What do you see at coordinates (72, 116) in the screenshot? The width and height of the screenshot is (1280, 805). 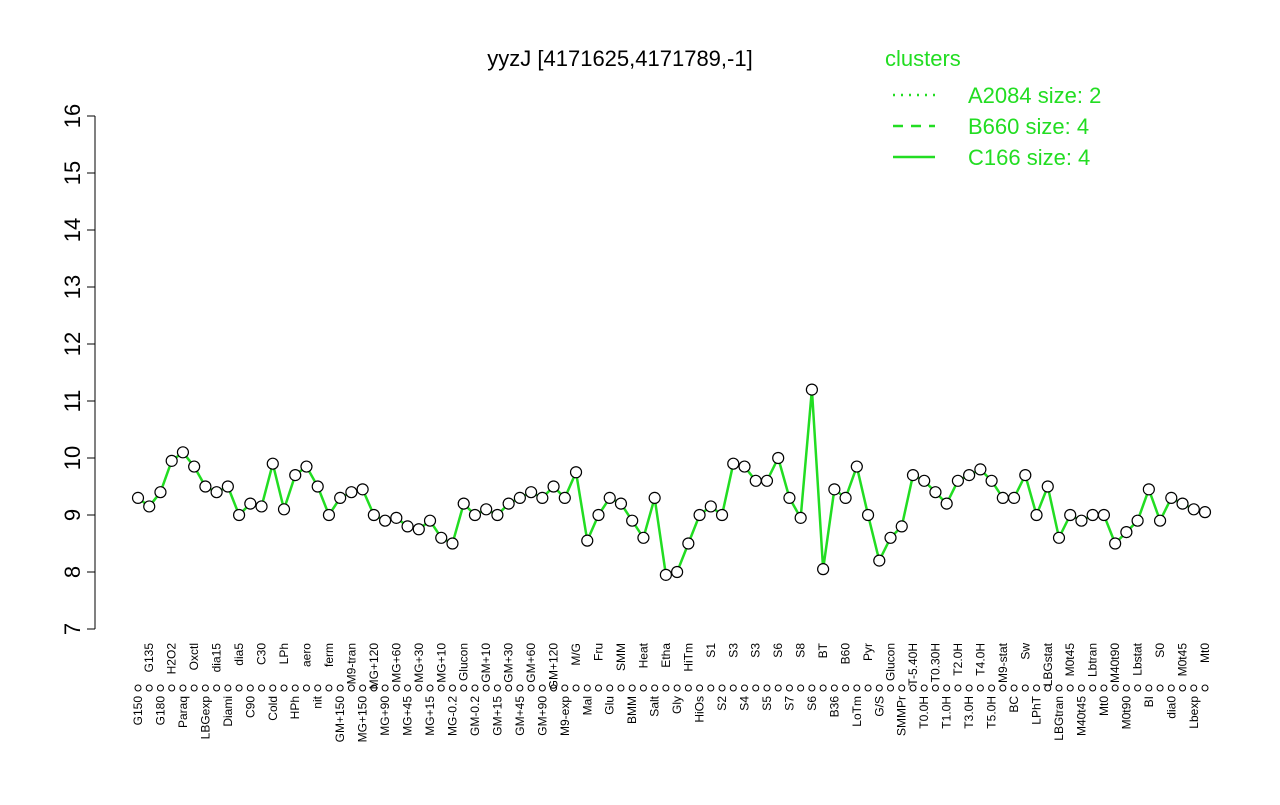 I see `y-tick-label: 16` at bounding box center [72, 116].